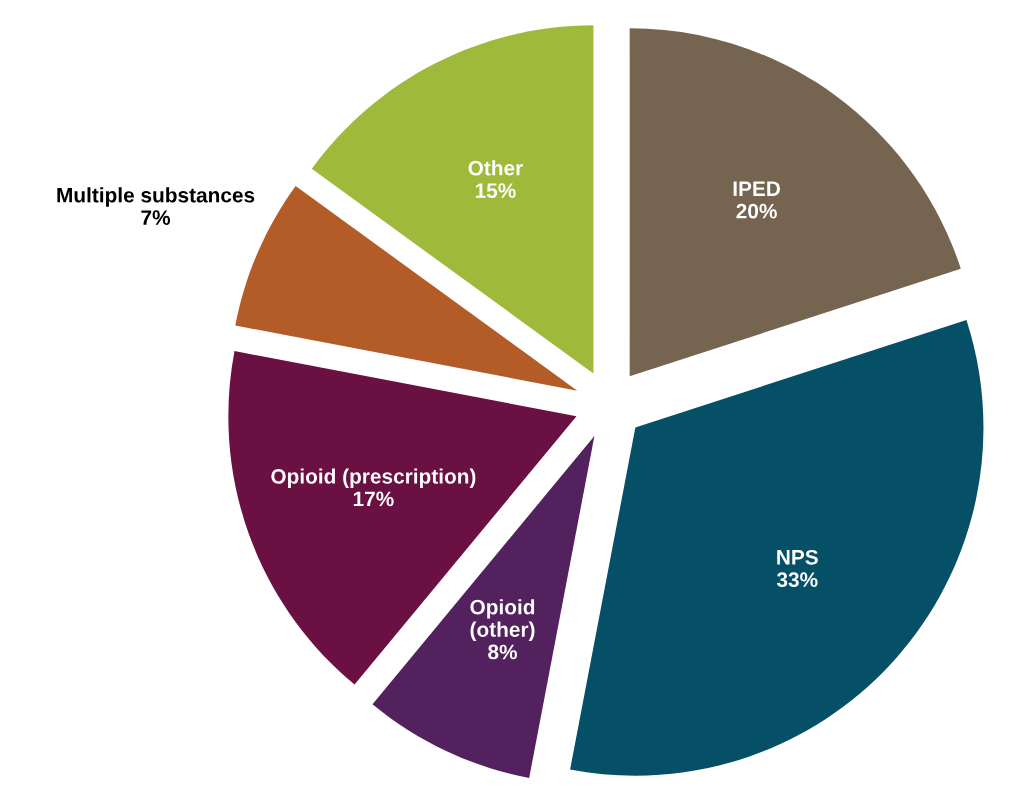 Image resolution: width=1027 pixels, height=809 pixels. What do you see at coordinates (757, 188) in the screenshot?
I see `slice-label: IPED` at bounding box center [757, 188].